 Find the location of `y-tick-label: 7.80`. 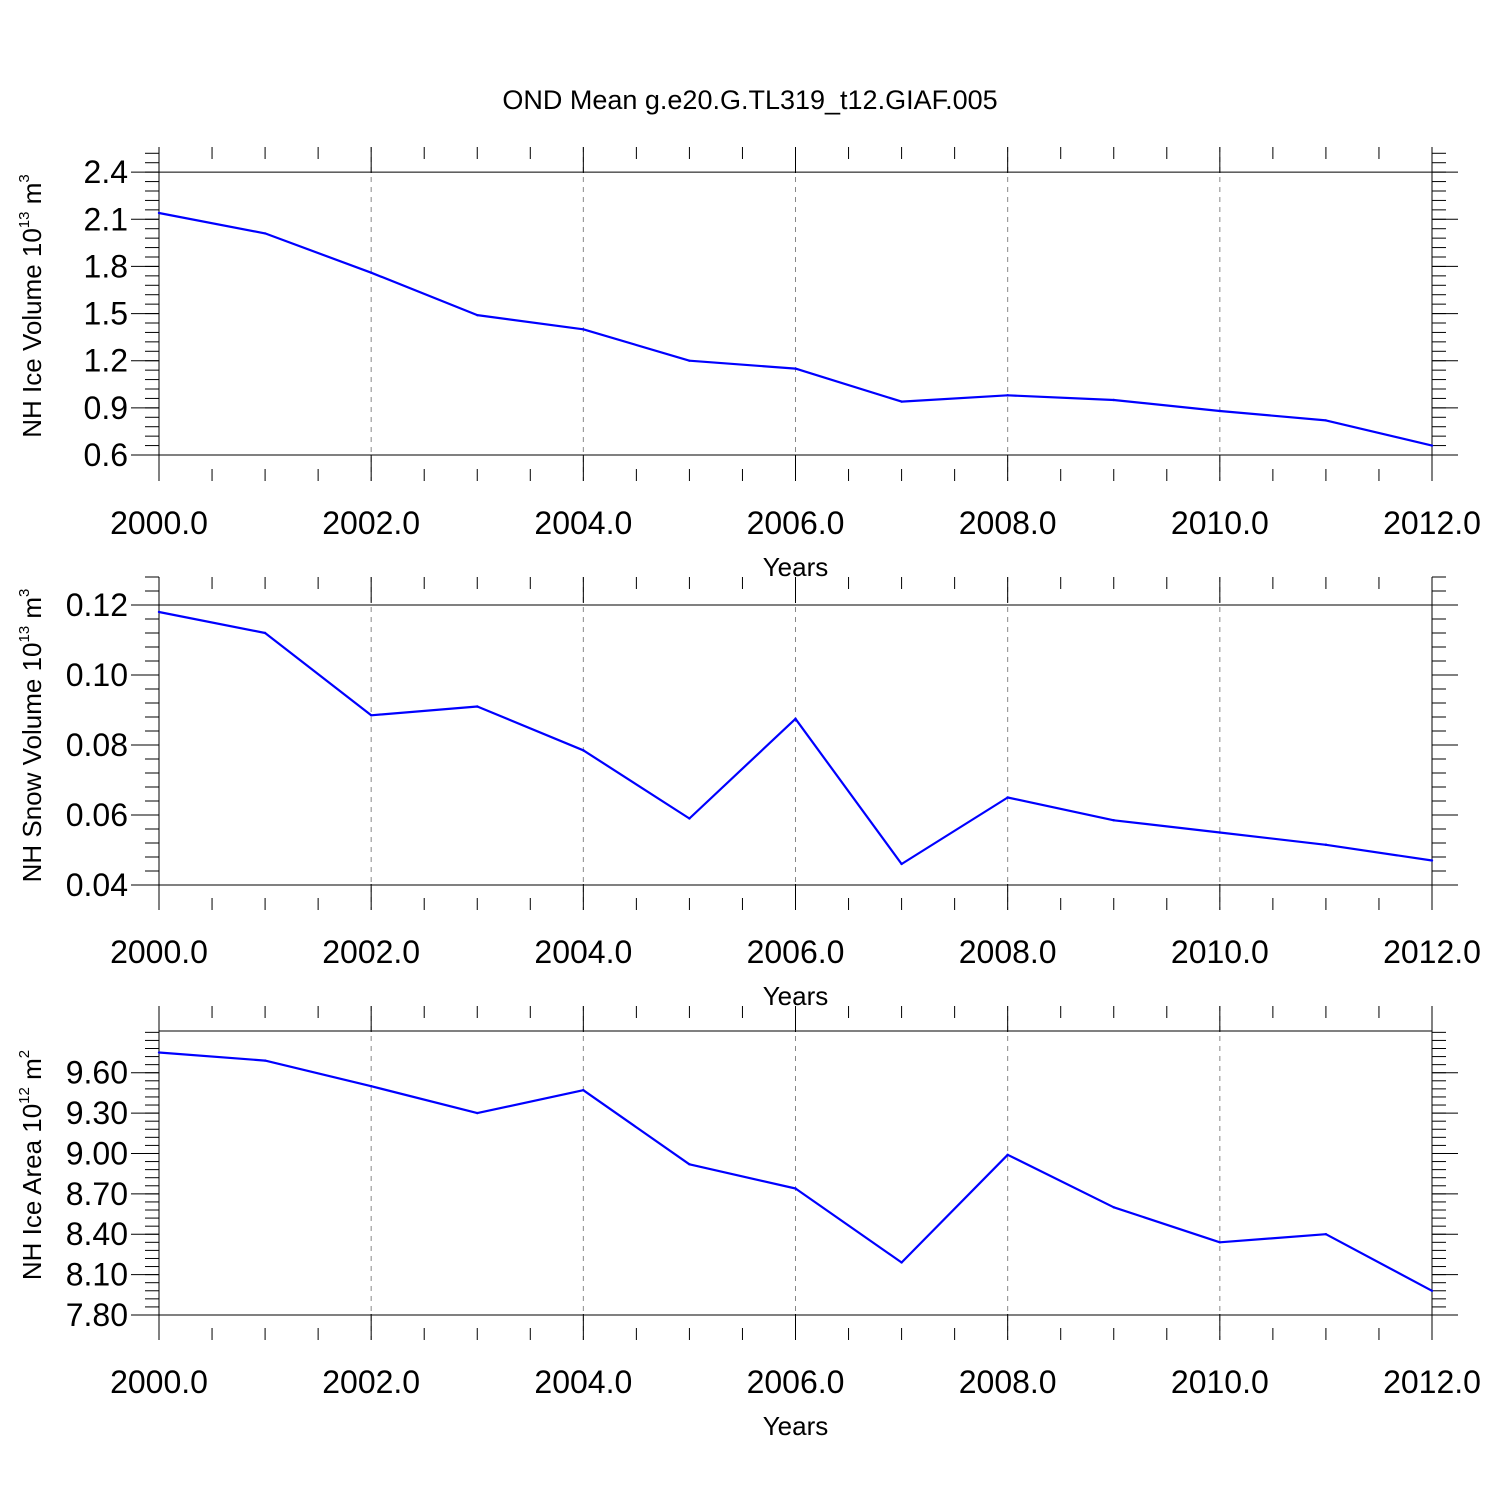

y-tick-label: 7.80 is located at coordinates (97, 1315).